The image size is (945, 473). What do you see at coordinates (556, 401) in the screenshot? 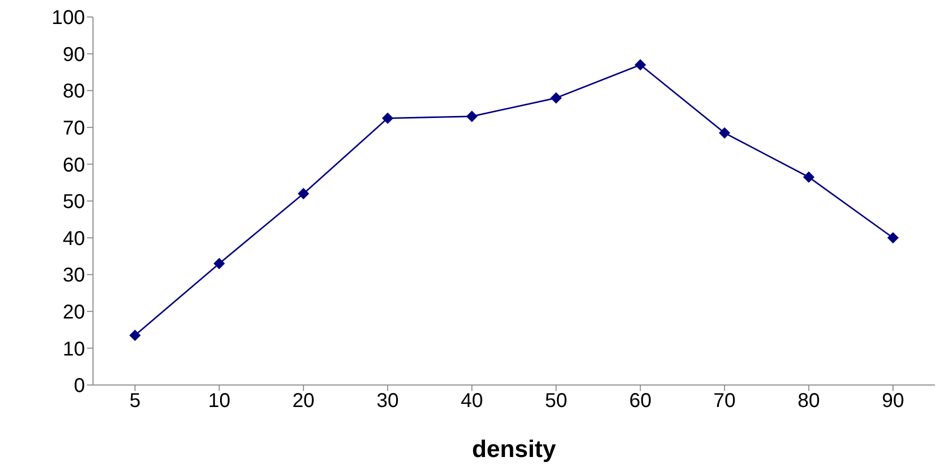
I see `x-tick-label: 50` at bounding box center [556, 401].